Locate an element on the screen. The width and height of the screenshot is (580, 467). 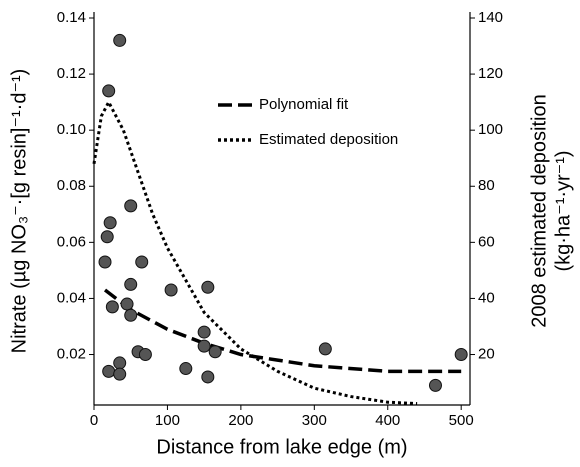
y-tick-label: 0.06 is located at coordinates (71, 241).